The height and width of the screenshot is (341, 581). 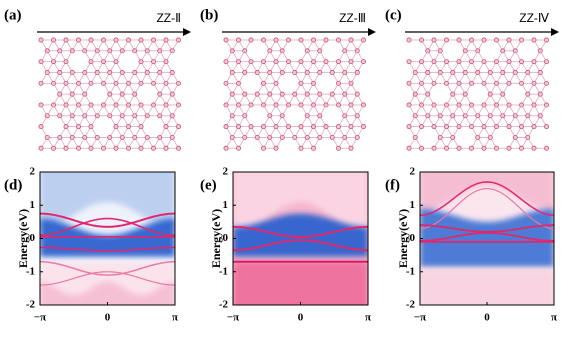 What do you see at coordinates (187, 32) in the screenshot?
I see `arrow-head` at bounding box center [187, 32].